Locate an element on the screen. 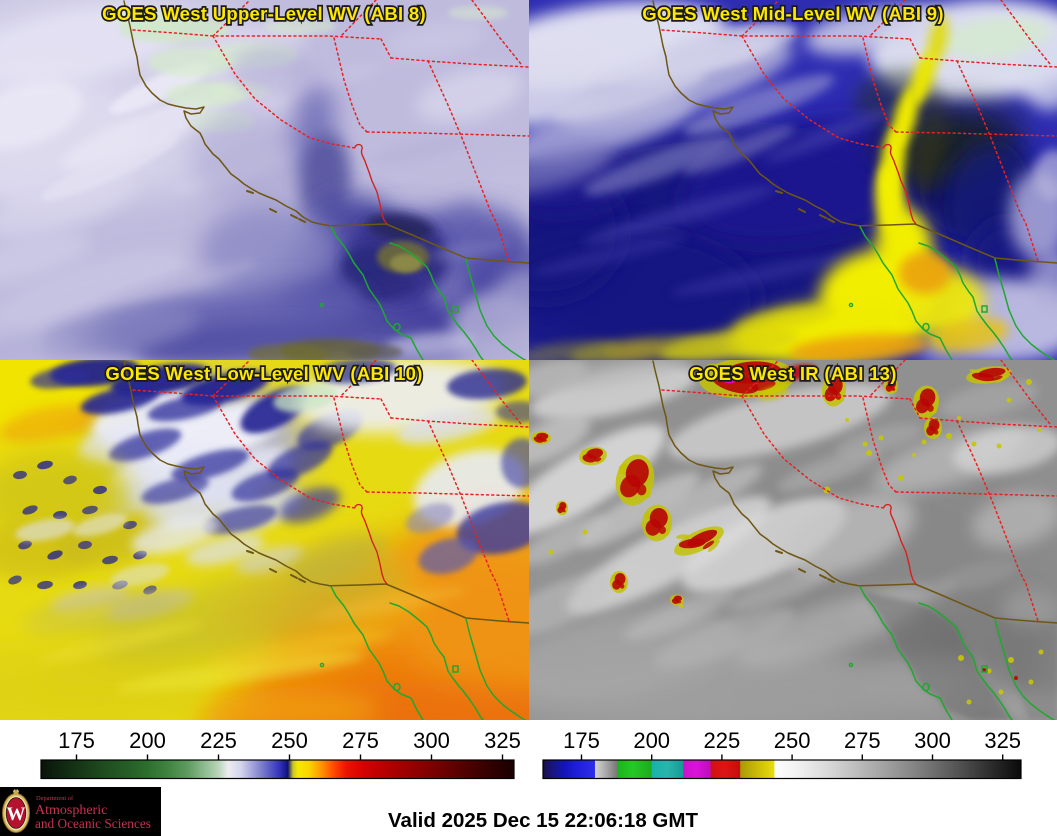 Image resolution: width=1057 pixels, height=836 pixels. svg-text:GOES West Upper-Level WV (ABI: GOES West Upper-Level WV (ABI 8) is located at coordinates (264, 13).